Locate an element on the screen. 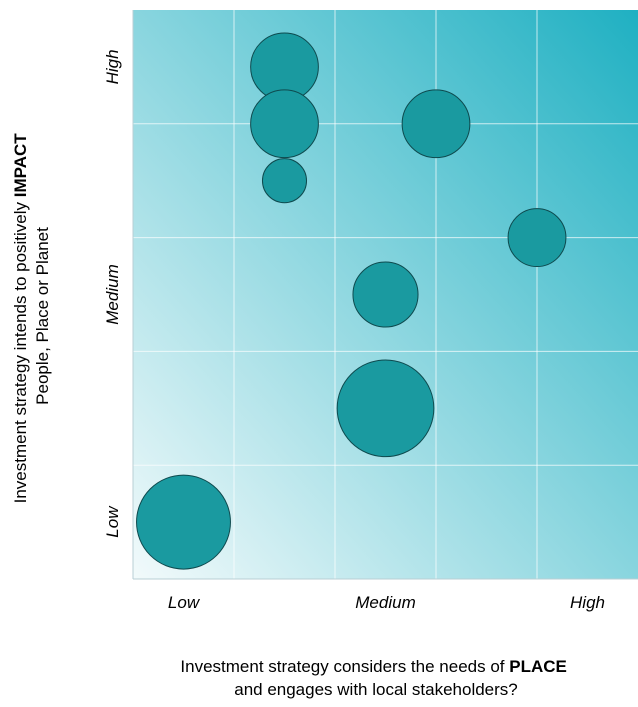 This screenshot has width=638, height=707. y-tick-labels: Low Medium High is located at coordinates (112, 293).